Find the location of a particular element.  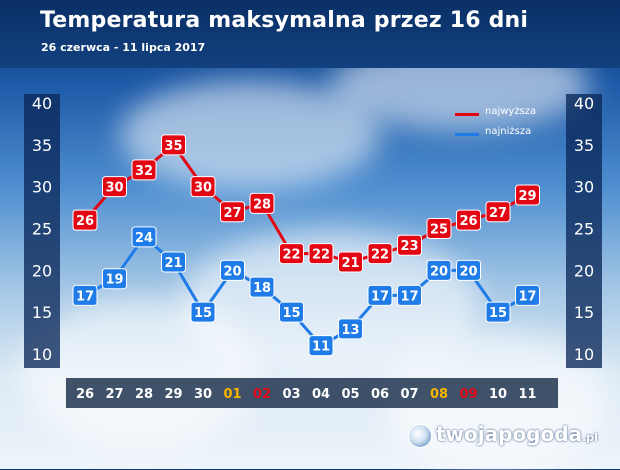

y-tick-label-left: 15 is located at coordinates (42, 312).